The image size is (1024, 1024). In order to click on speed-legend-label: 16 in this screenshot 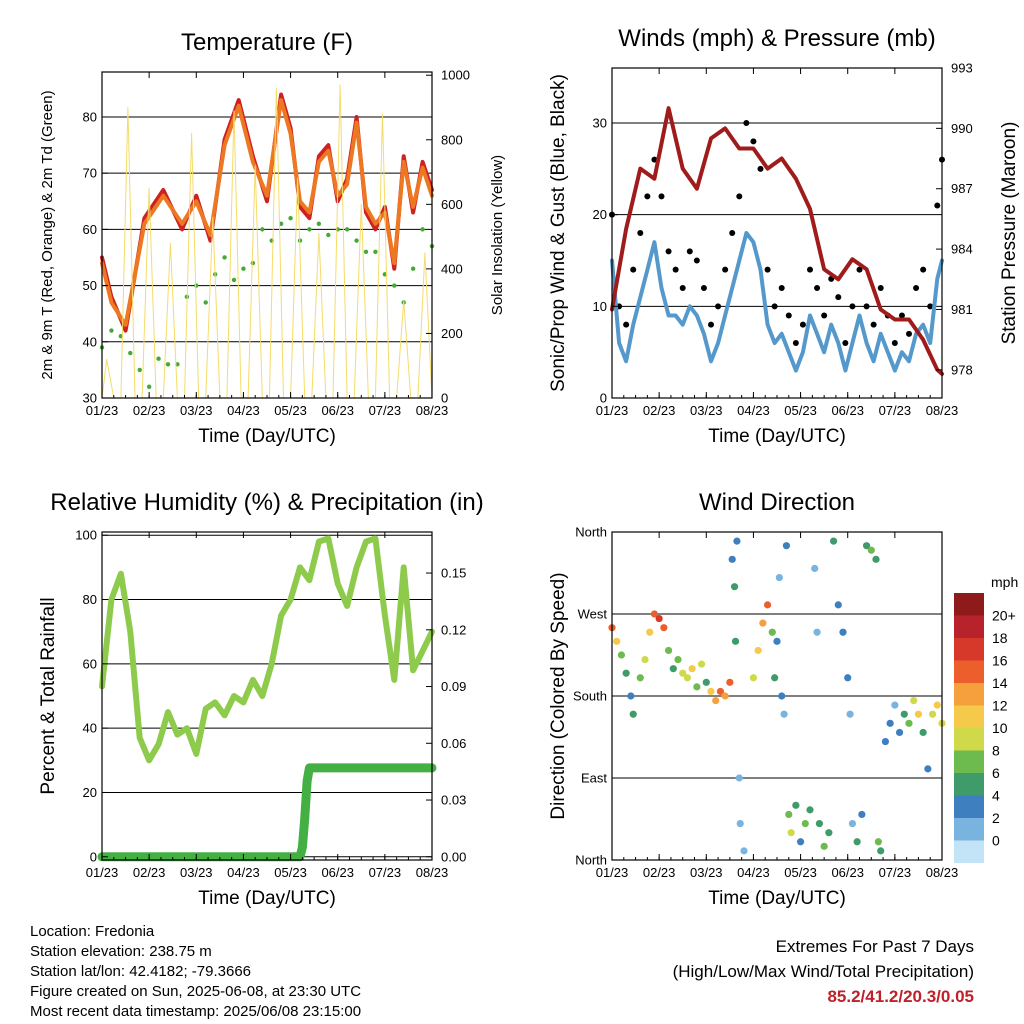, I will do `click(1000, 661)`.